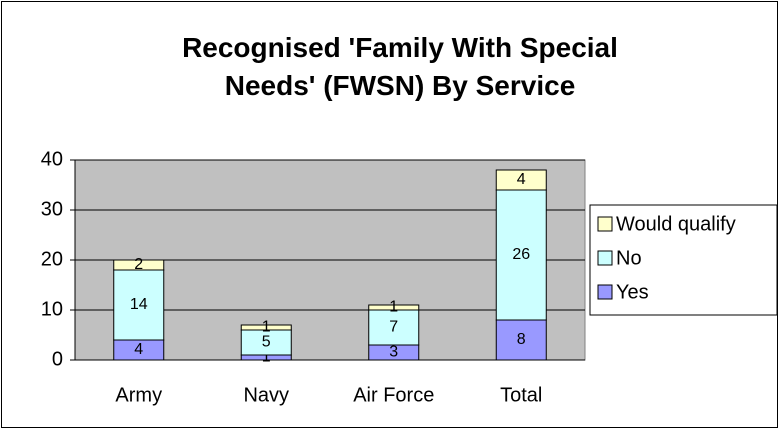  I want to click on y-tick-label: 10, so click(52, 309).